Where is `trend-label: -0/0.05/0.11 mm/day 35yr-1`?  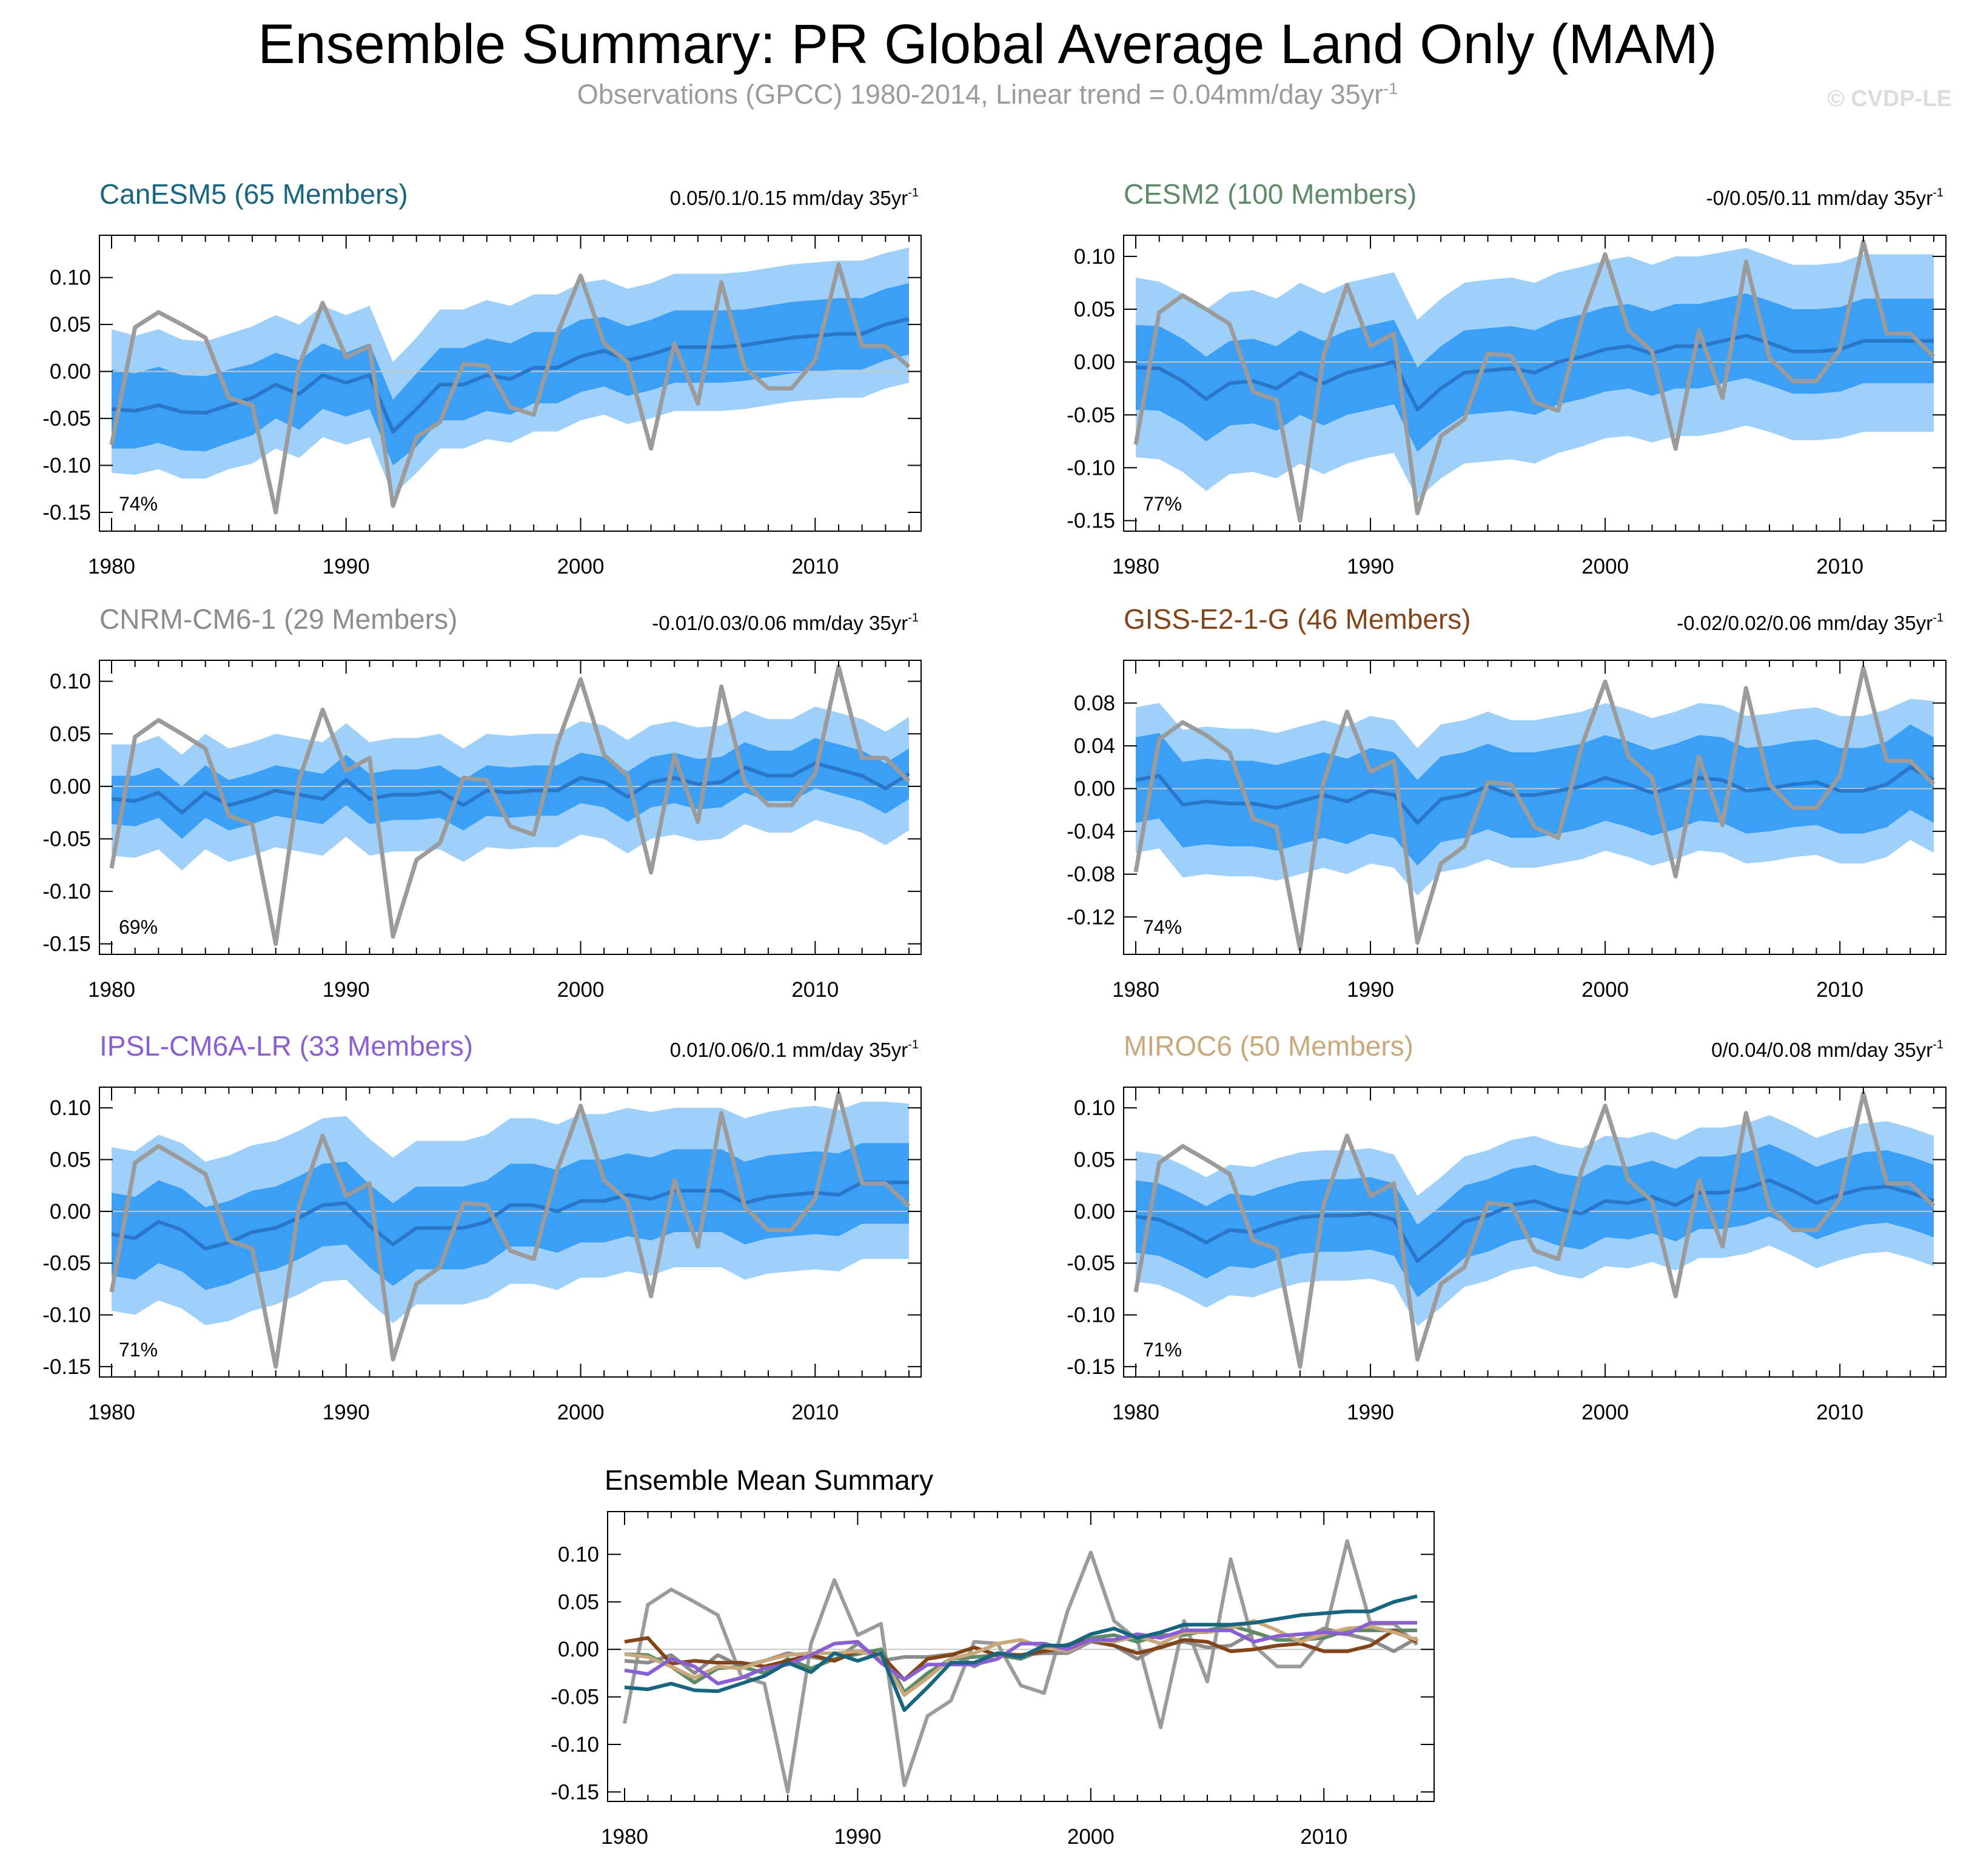
trend-label: -0/0.05/0.11 mm/day 35yr-1 is located at coordinates (1825, 197).